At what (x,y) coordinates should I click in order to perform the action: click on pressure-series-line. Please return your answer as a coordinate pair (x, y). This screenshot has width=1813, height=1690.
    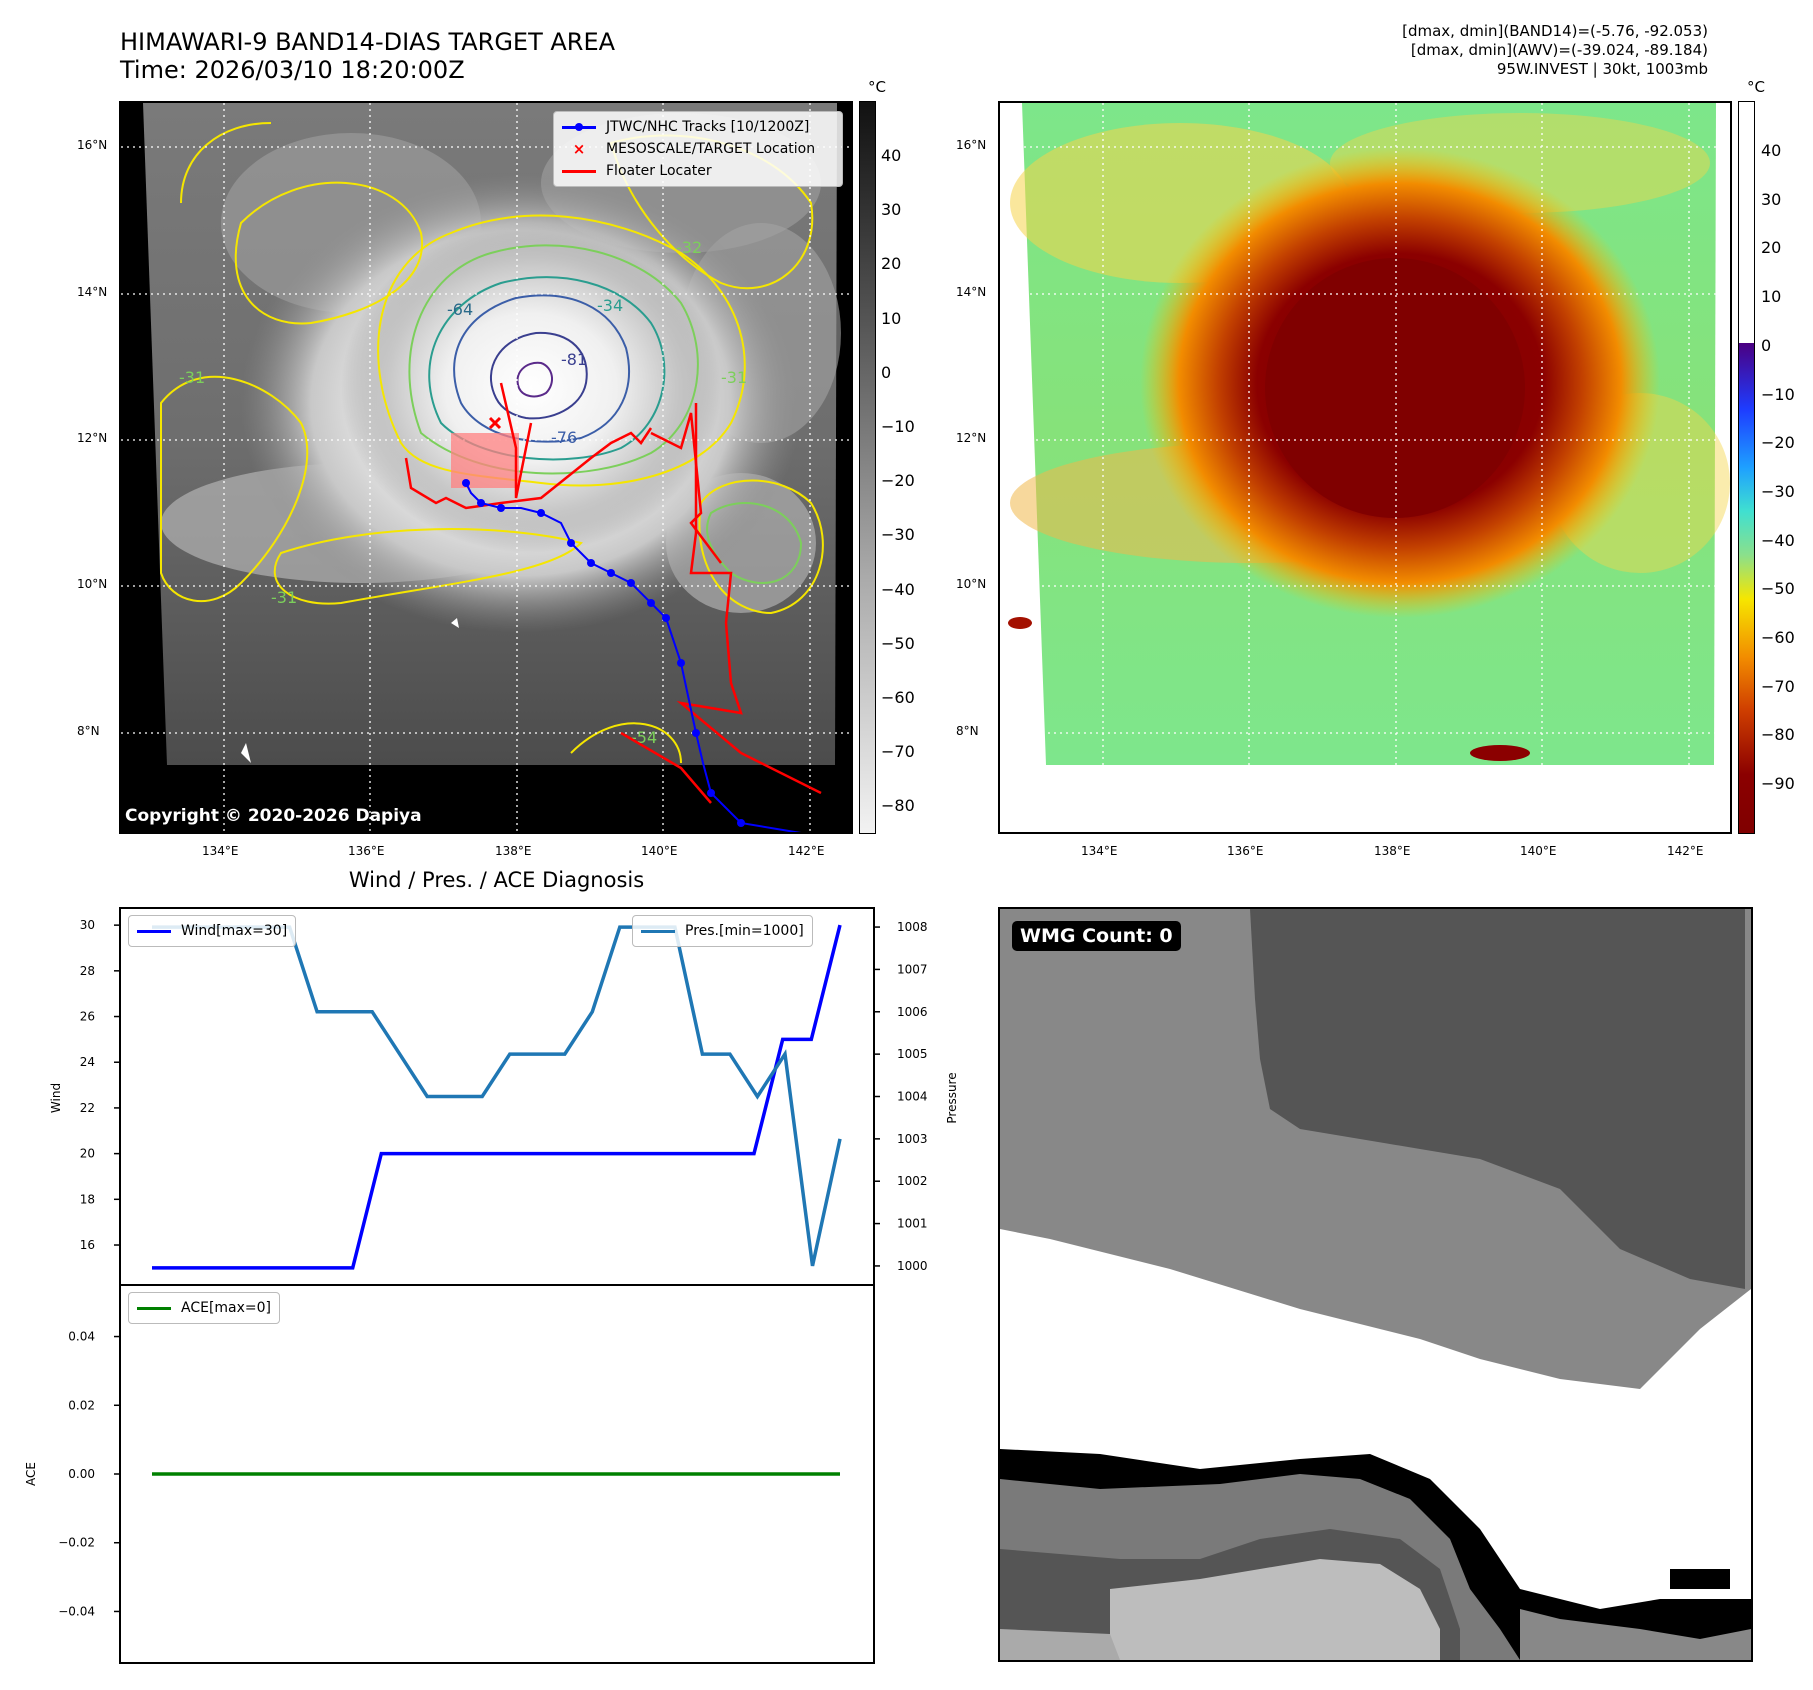
    Looking at the image, I should click on (497, 1096).